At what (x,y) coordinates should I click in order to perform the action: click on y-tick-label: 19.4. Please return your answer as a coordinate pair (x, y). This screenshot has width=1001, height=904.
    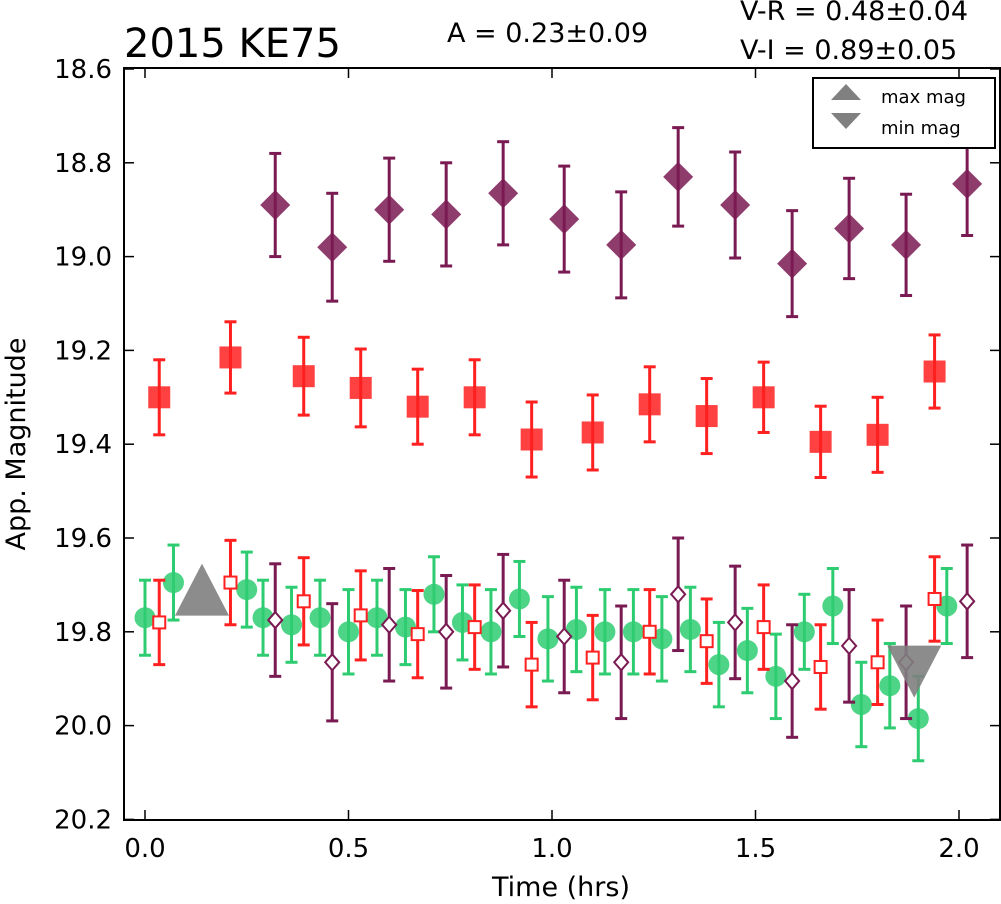
    Looking at the image, I should click on (83, 445).